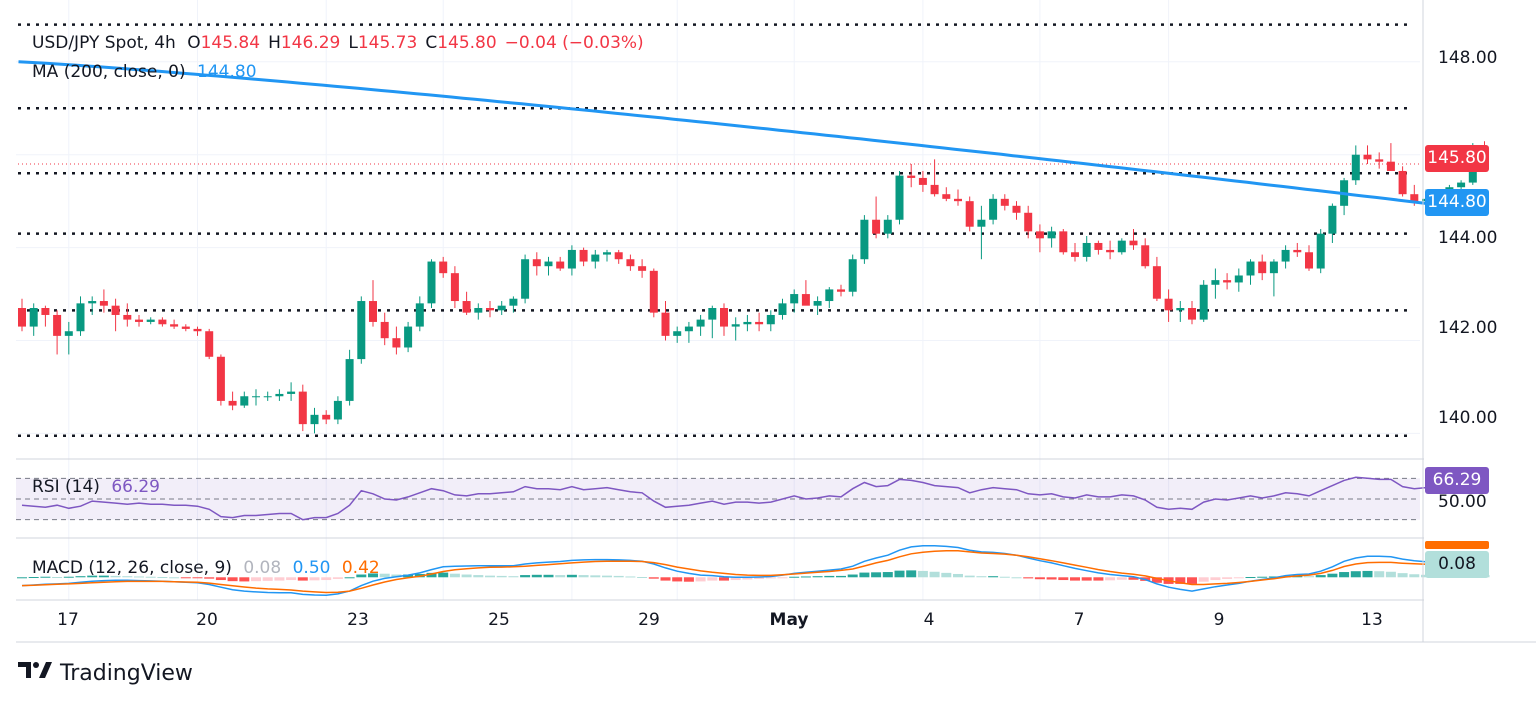 The width and height of the screenshot is (1536, 704). I want to click on x-tick-25: 25, so click(499, 620).